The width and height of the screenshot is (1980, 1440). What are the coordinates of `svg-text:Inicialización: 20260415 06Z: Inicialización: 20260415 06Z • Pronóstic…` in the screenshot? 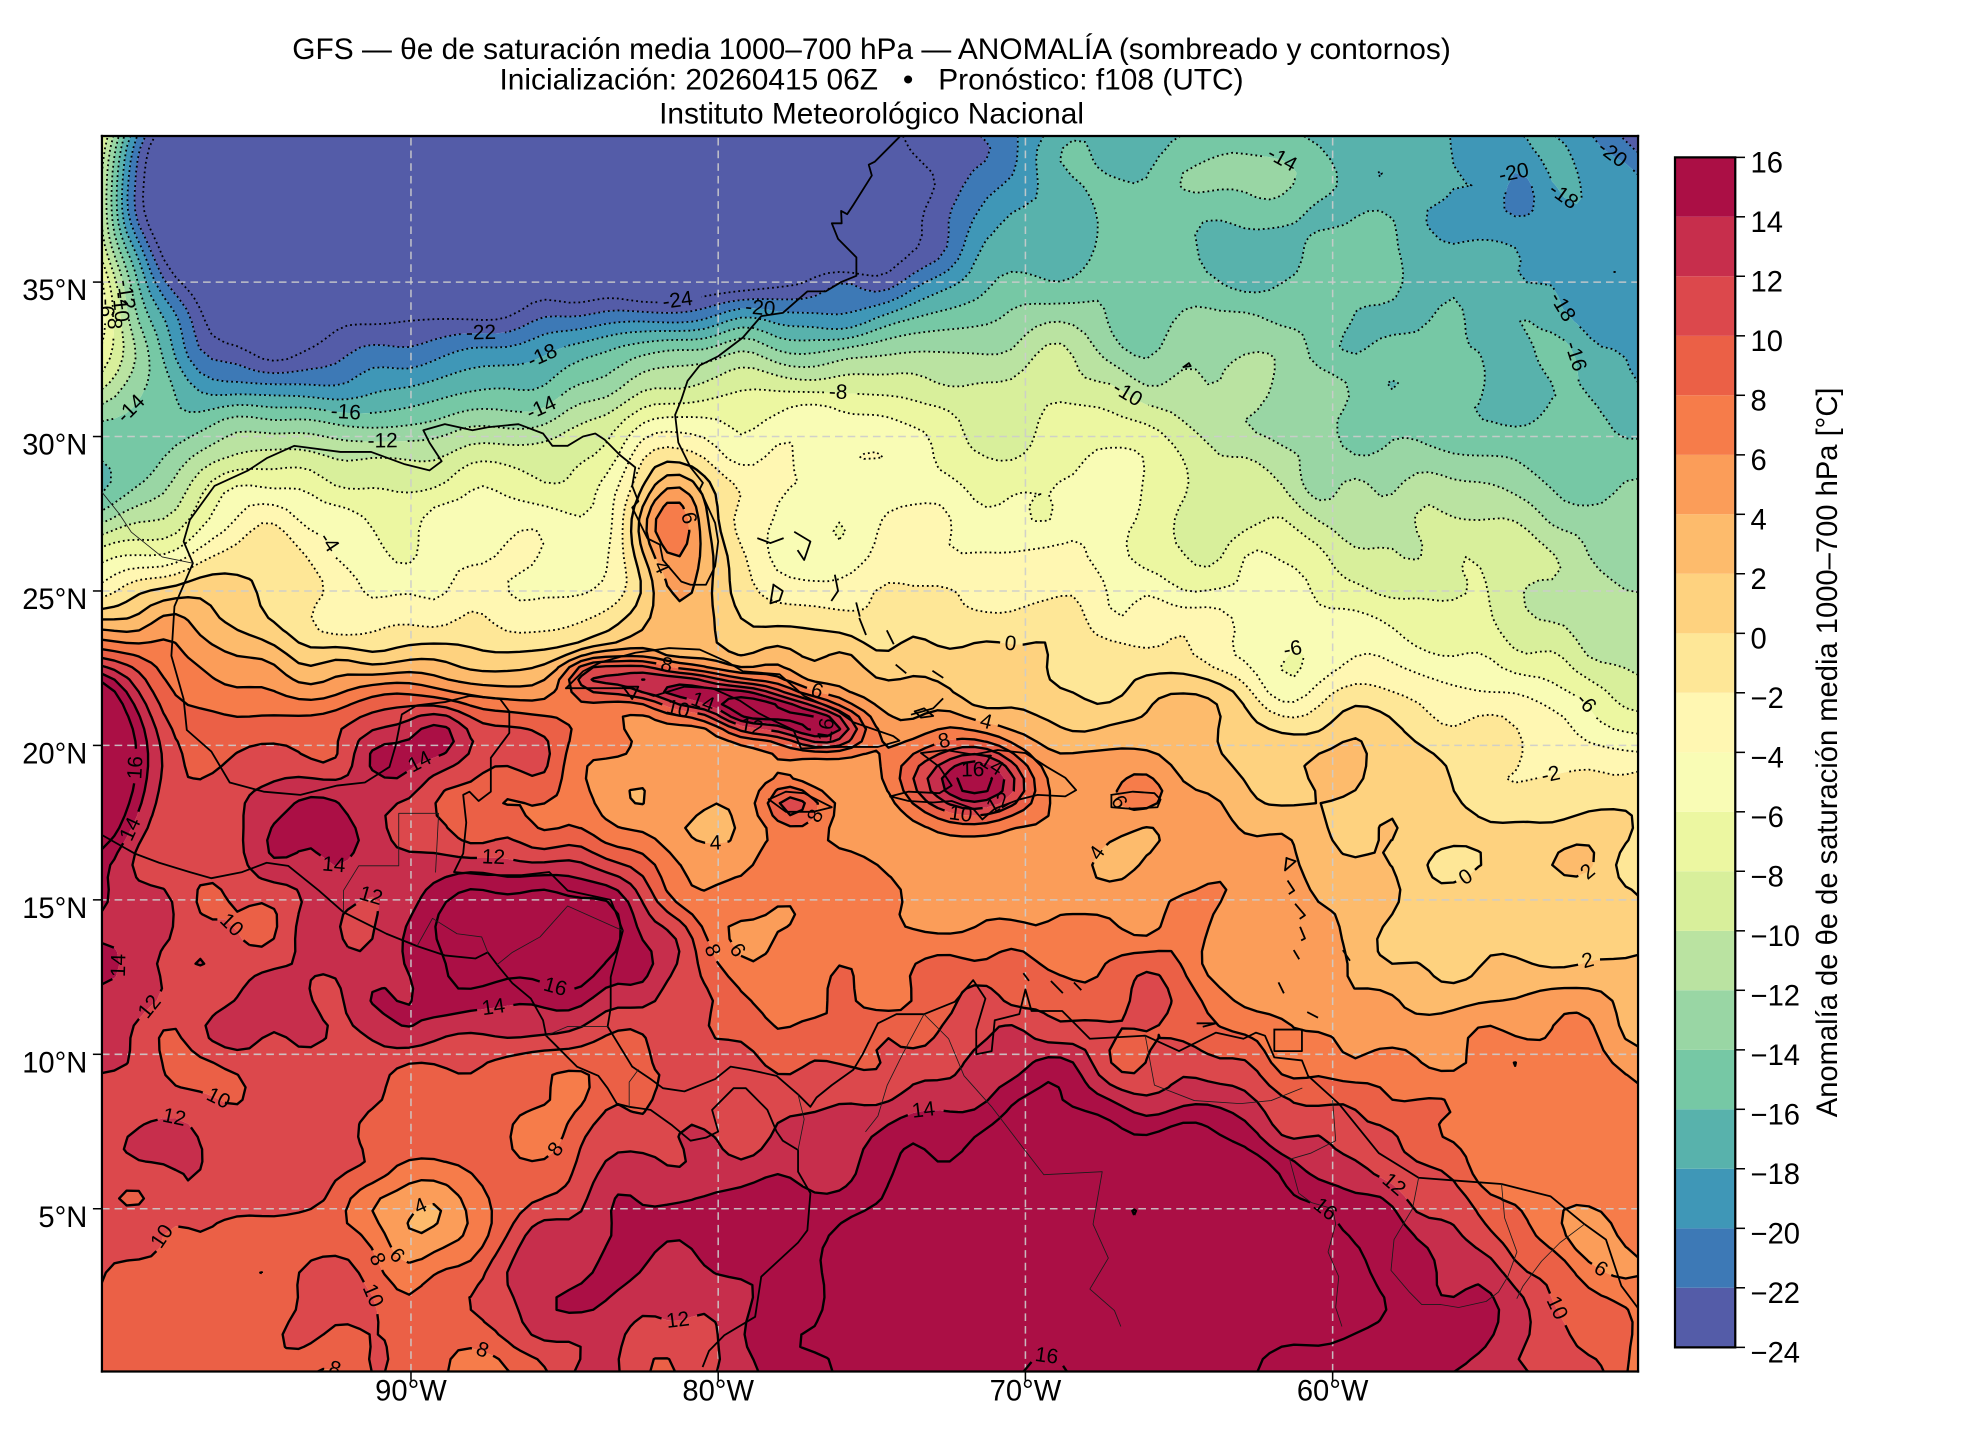 It's located at (872, 80).